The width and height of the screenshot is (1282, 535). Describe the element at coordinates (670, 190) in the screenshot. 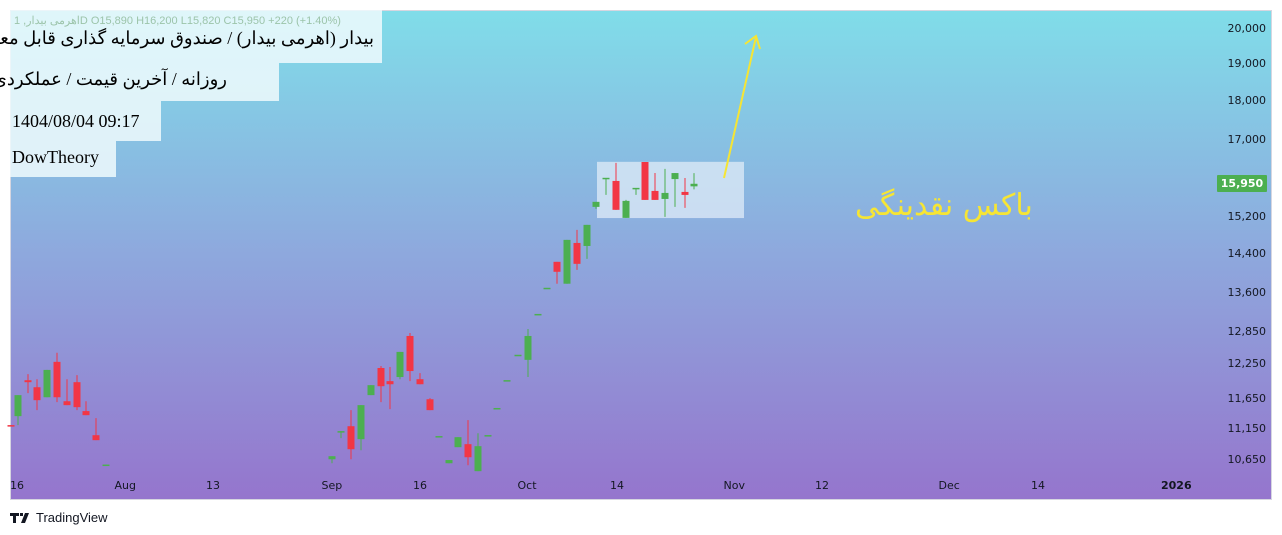

I see `liquidity-box` at that location.